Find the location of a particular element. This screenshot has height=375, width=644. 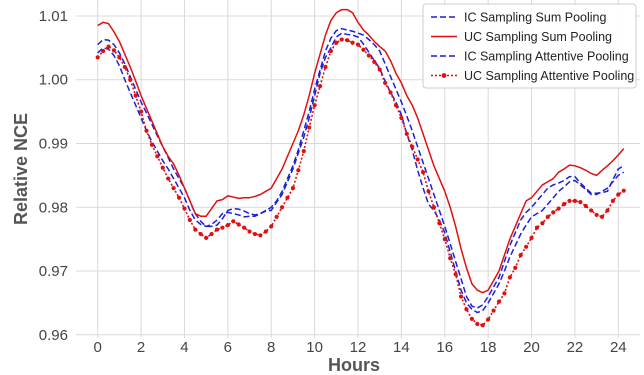

x-axis-ticks: 0 2 4 6 8 10 12 14 16 18 20 22 24 is located at coordinates (360, 347).